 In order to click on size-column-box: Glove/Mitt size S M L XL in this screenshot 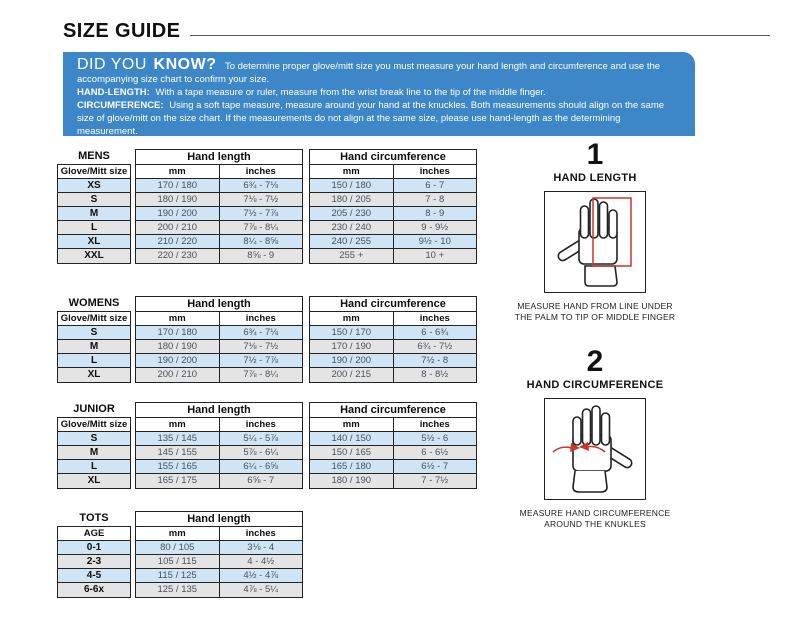, I will do `click(94, 453)`.